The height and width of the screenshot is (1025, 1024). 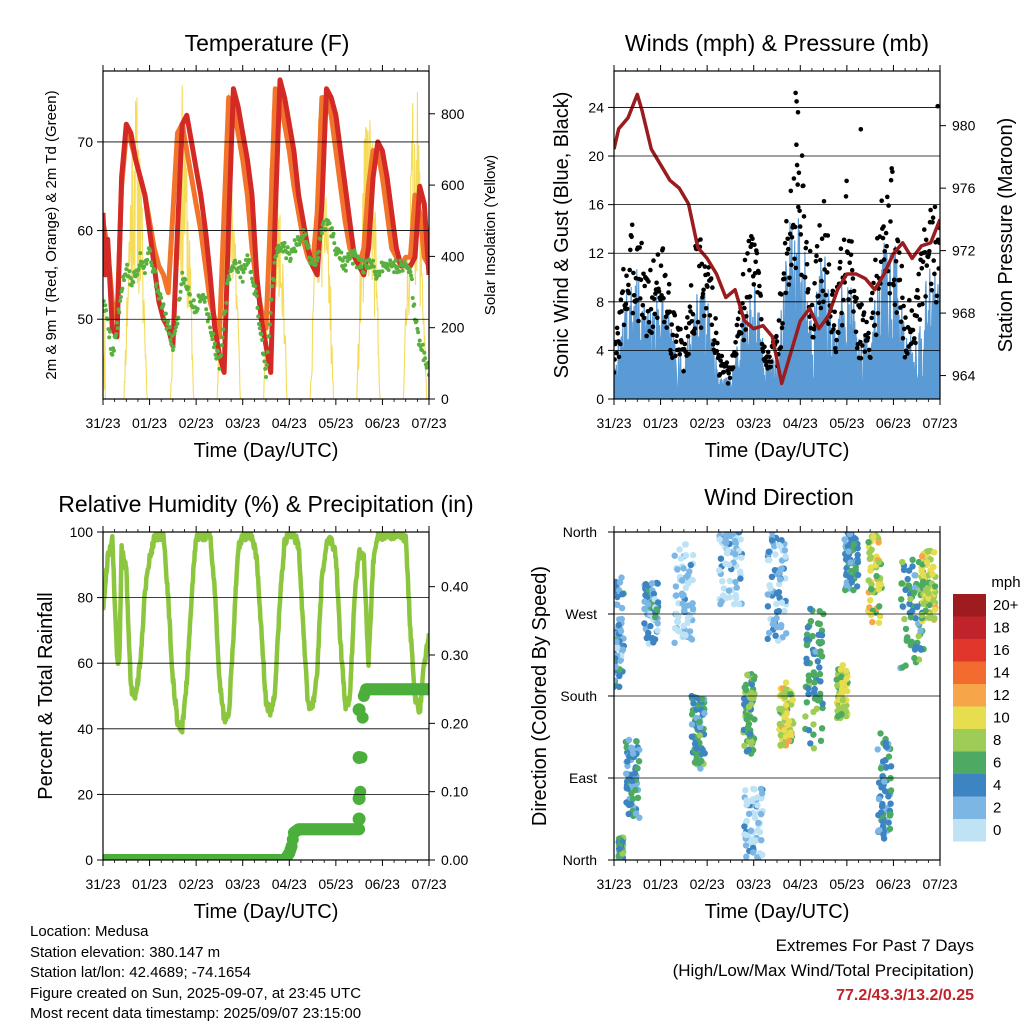 What do you see at coordinates (660, 884) in the screenshot?
I see `x-tick-label: 01/23` at bounding box center [660, 884].